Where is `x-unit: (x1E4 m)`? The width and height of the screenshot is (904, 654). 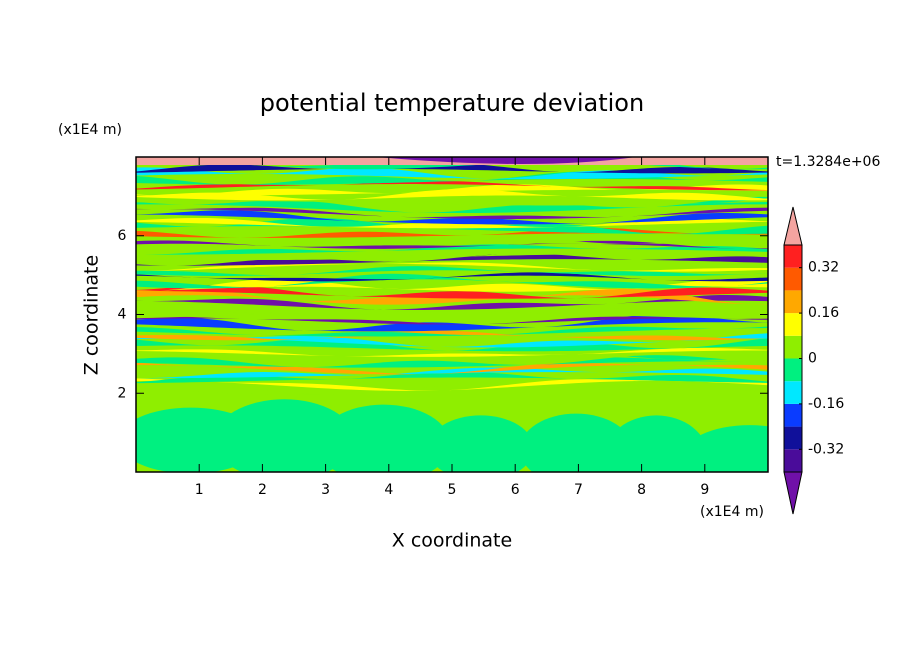 x-unit: (x1E4 m) is located at coordinates (732, 512).